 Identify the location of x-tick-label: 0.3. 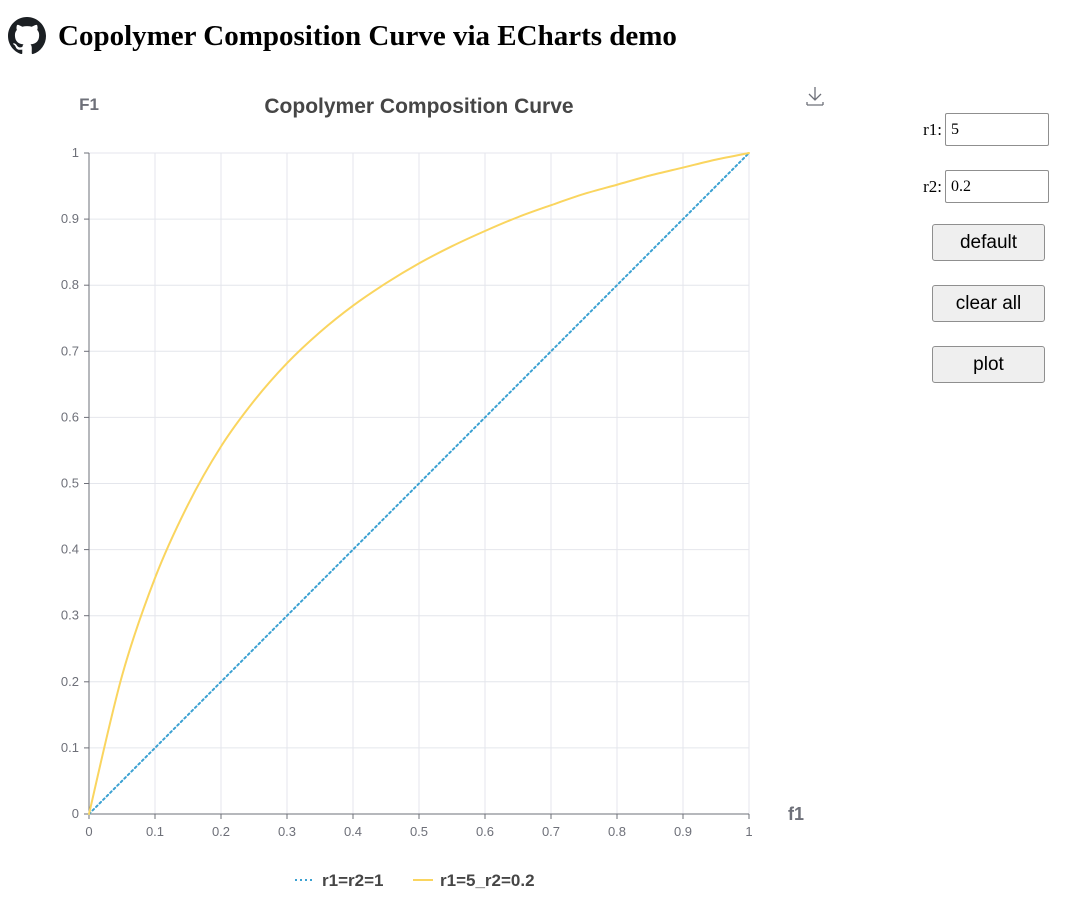
(287, 831).